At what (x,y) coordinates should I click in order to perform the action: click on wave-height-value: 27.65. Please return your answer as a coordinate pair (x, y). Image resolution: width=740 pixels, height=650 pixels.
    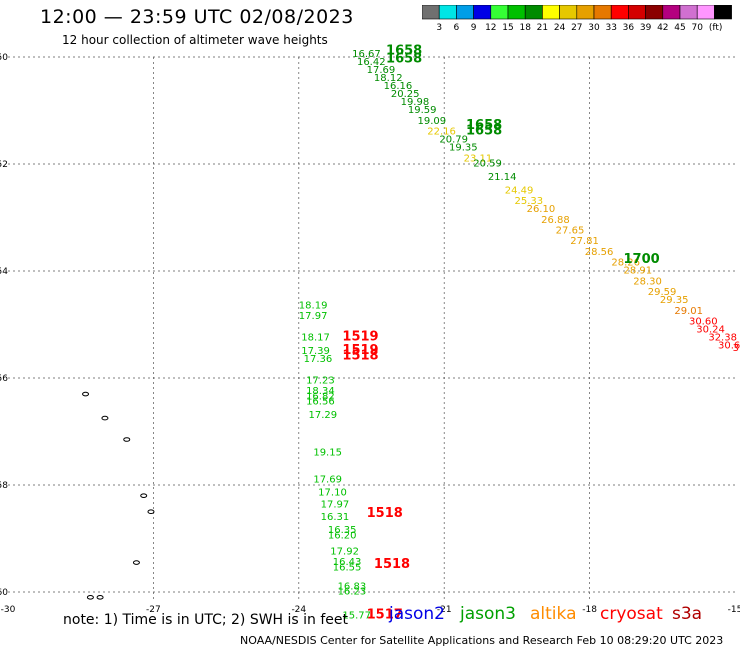
    Looking at the image, I should click on (570, 231).